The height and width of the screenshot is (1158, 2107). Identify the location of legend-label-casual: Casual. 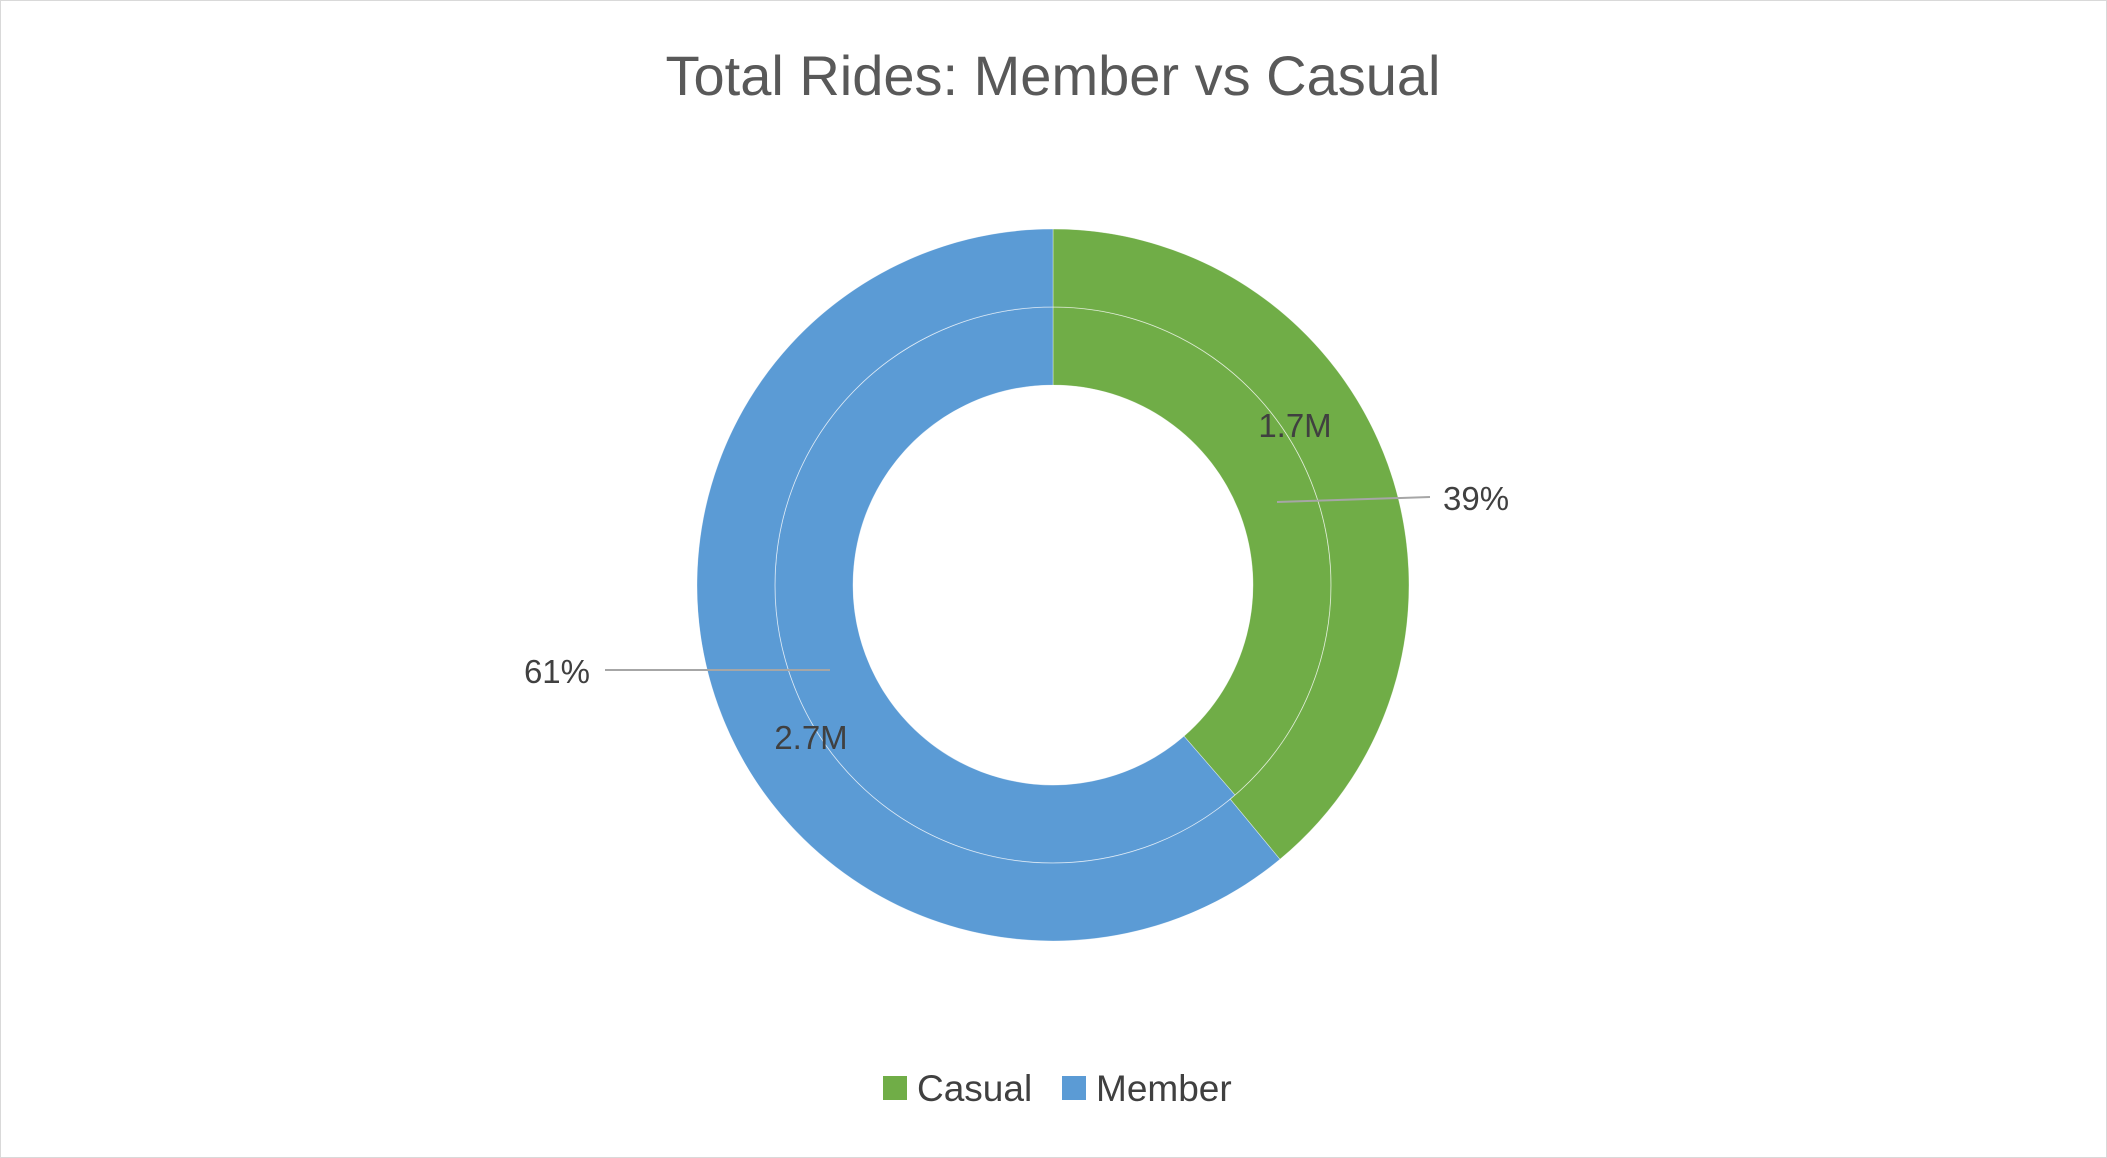
(974, 1088).